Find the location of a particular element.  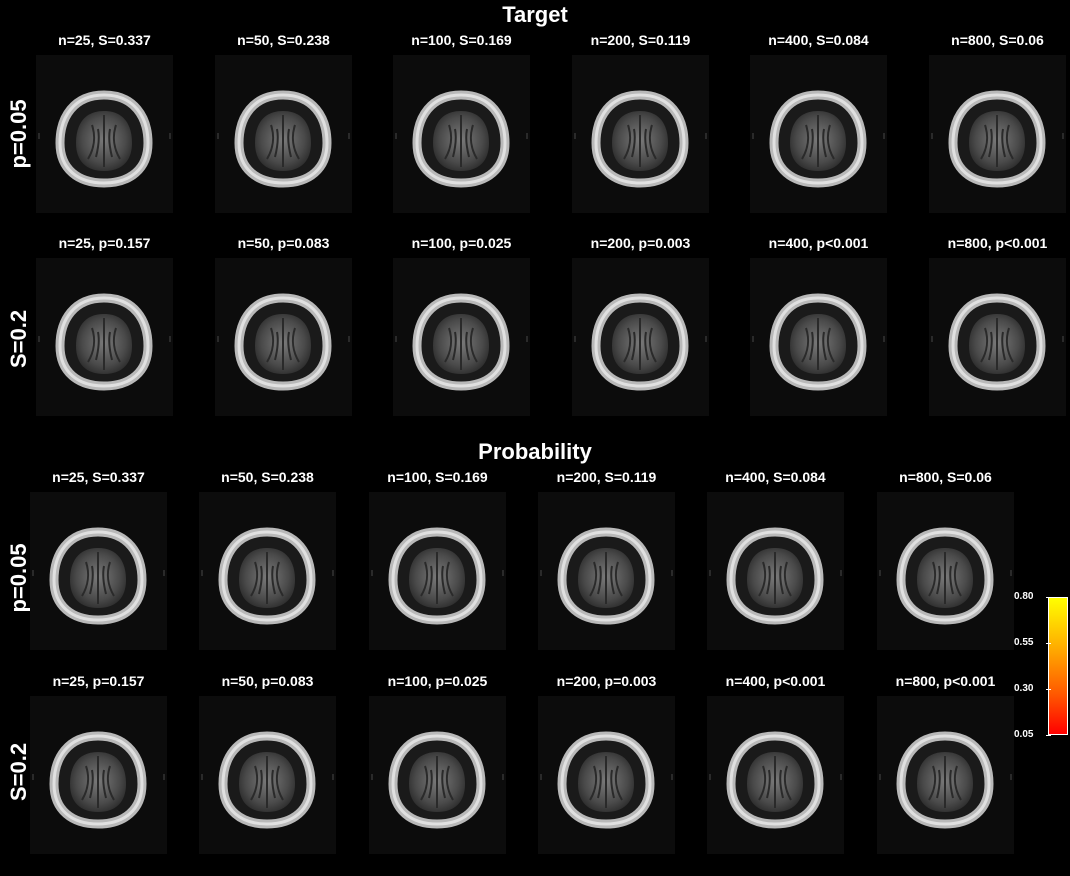

colorbar-tick-label: 0.55 is located at coordinates (1033, 642).